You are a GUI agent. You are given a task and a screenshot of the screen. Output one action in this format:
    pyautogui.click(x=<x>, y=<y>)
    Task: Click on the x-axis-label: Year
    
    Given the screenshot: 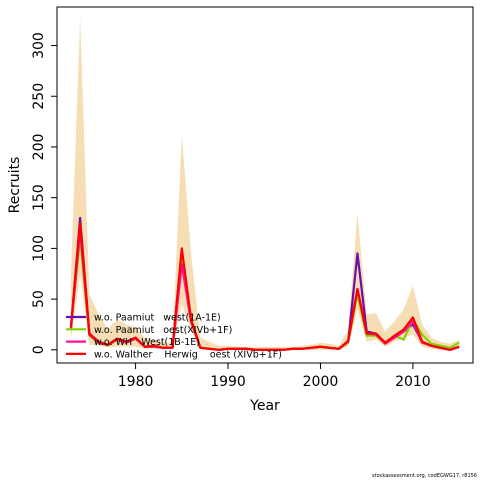 What is the action you would take?
    pyautogui.click(x=264, y=406)
    